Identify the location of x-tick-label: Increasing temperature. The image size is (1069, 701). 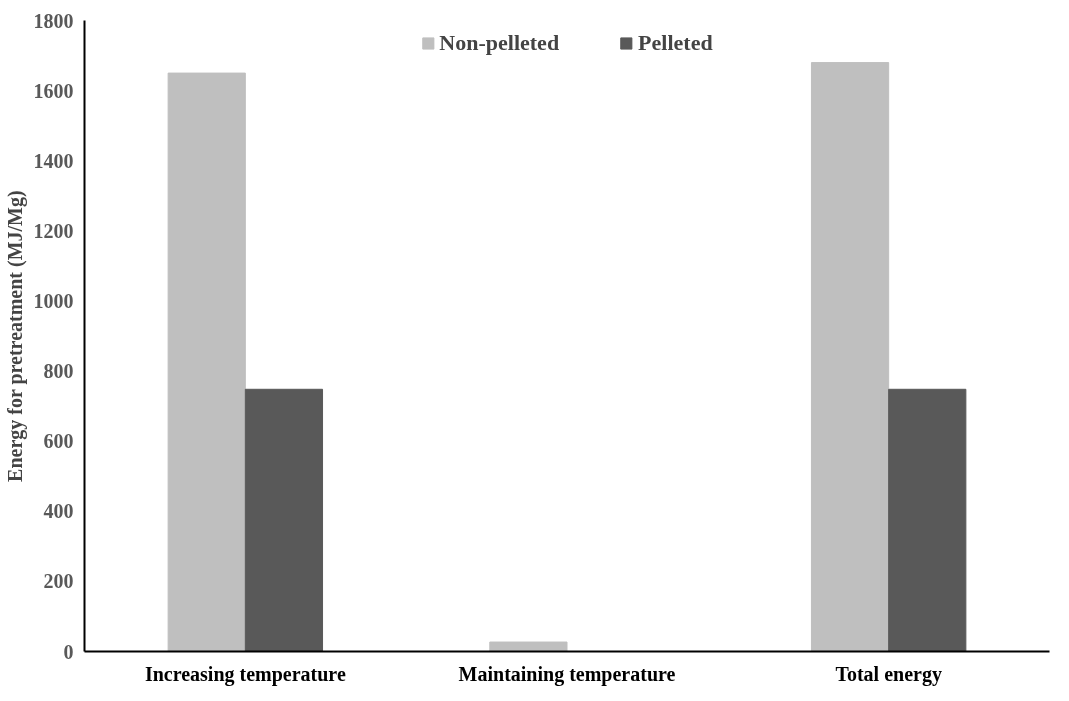
(245, 674).